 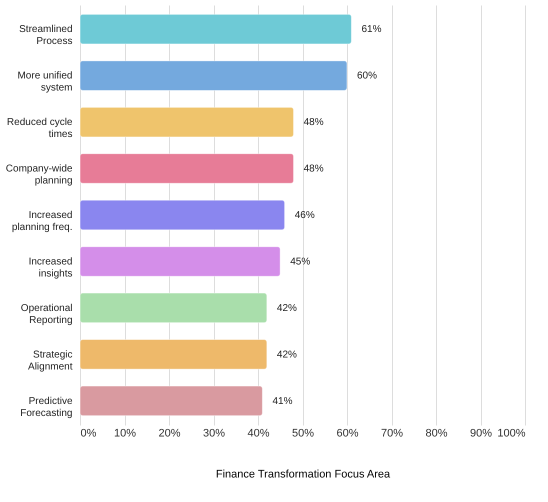 I want to click on x-tick-label: 80%, so click(x=436, y=434).